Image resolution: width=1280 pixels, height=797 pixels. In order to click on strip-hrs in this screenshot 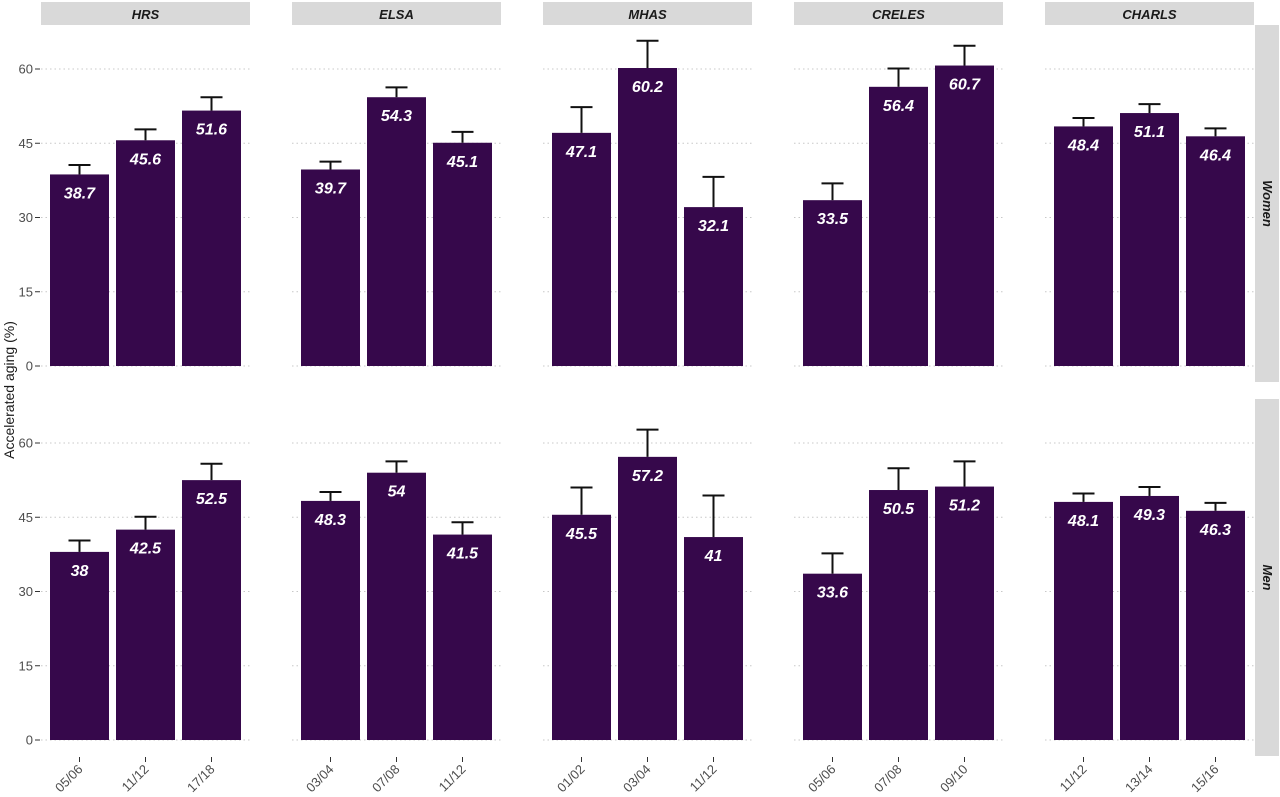, I will do `click(145, 13)`.